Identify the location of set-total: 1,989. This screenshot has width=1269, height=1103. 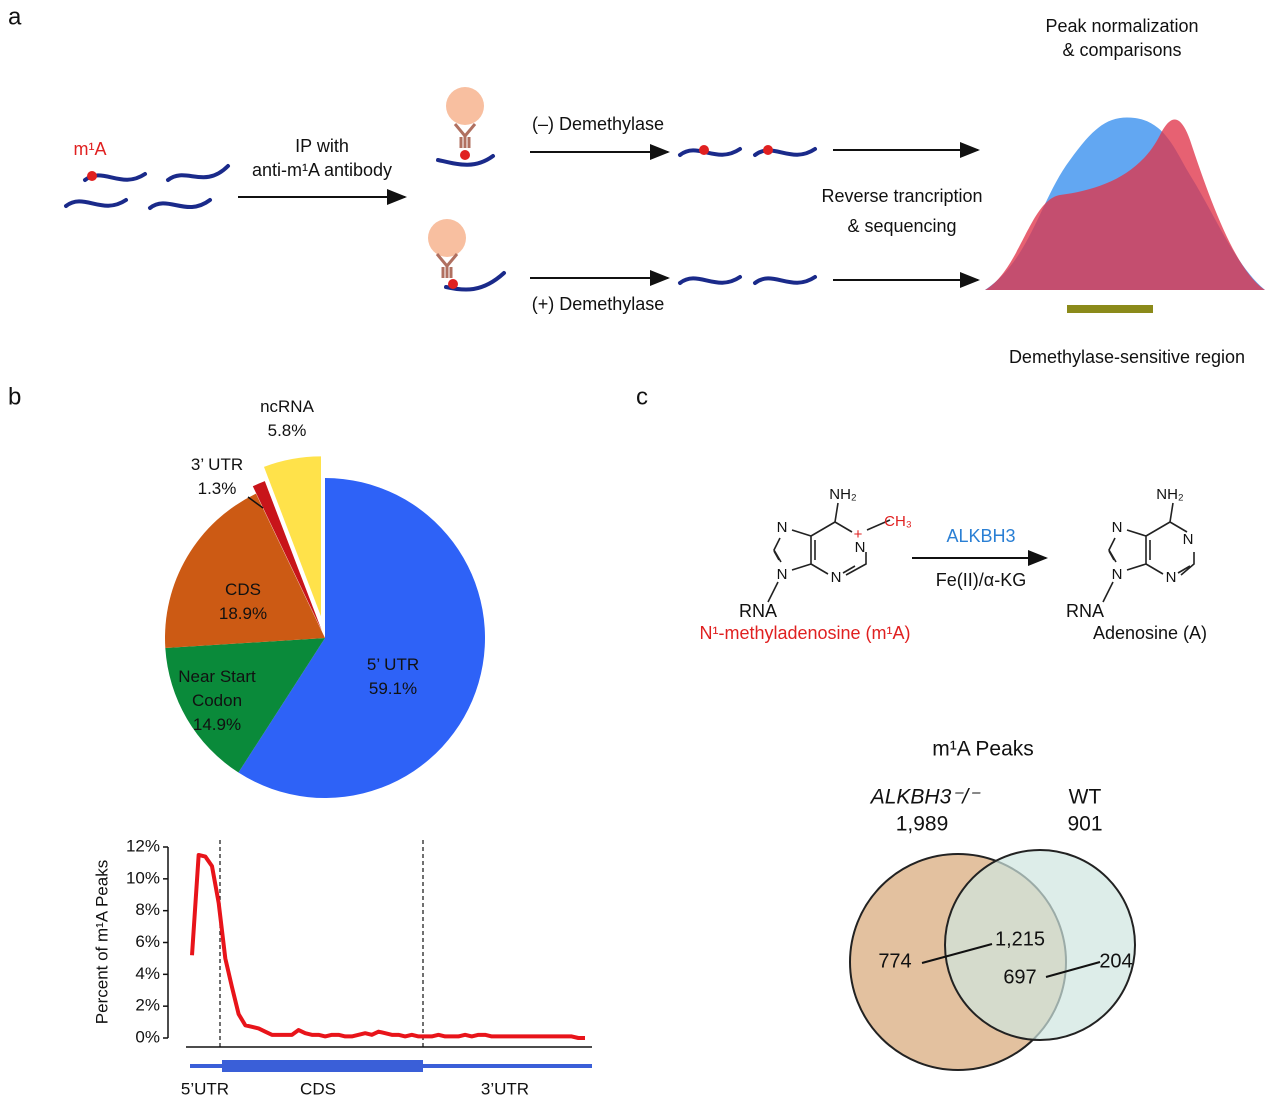
(922, 824).